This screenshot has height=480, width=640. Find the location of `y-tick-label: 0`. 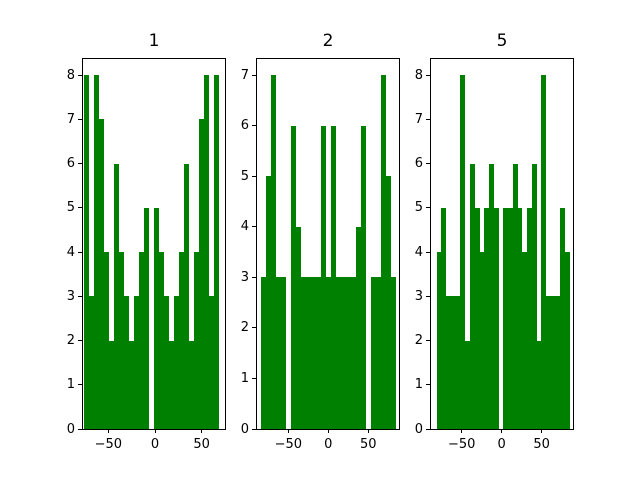

y-tick-label: 0 is located at coordinates (418, 429).